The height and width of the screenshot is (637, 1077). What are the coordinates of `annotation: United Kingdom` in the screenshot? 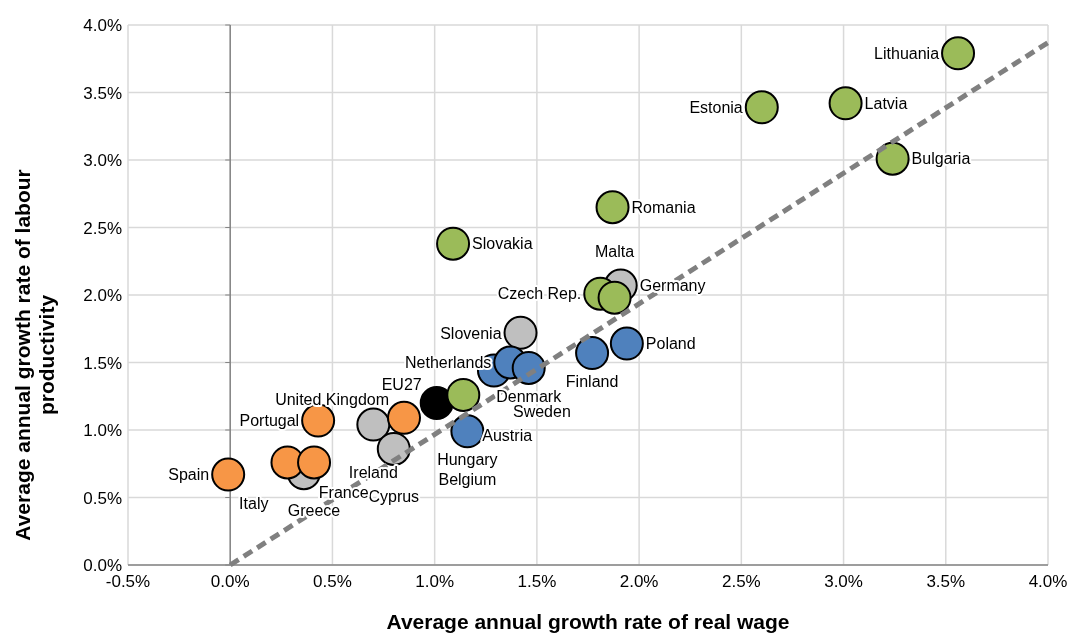 It's located at (332, 399).